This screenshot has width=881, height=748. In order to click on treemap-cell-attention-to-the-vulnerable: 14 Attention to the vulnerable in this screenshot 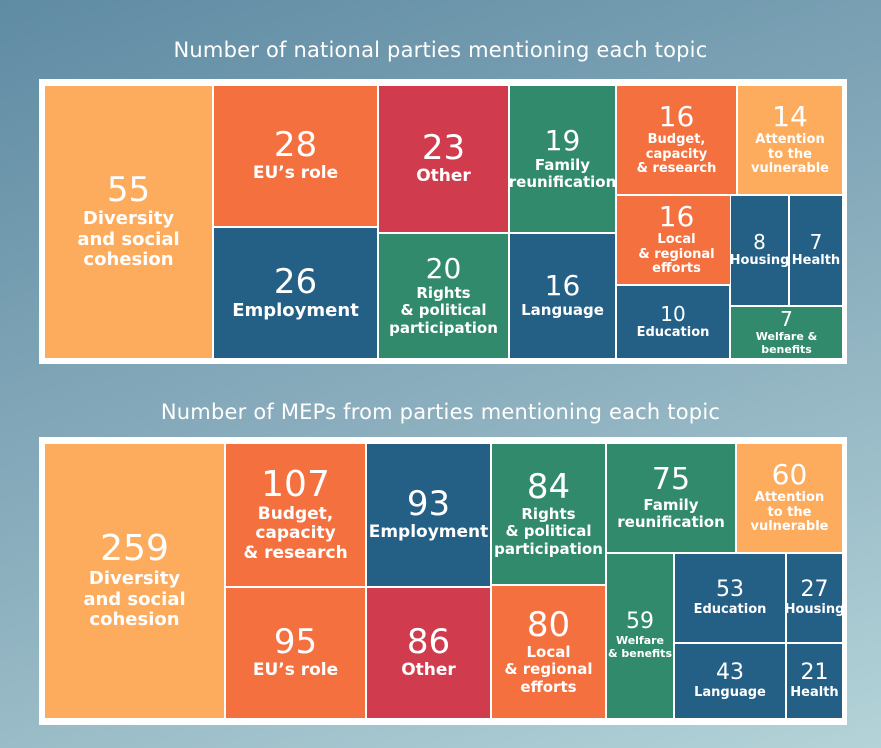, I will do `click(790, 140)`.